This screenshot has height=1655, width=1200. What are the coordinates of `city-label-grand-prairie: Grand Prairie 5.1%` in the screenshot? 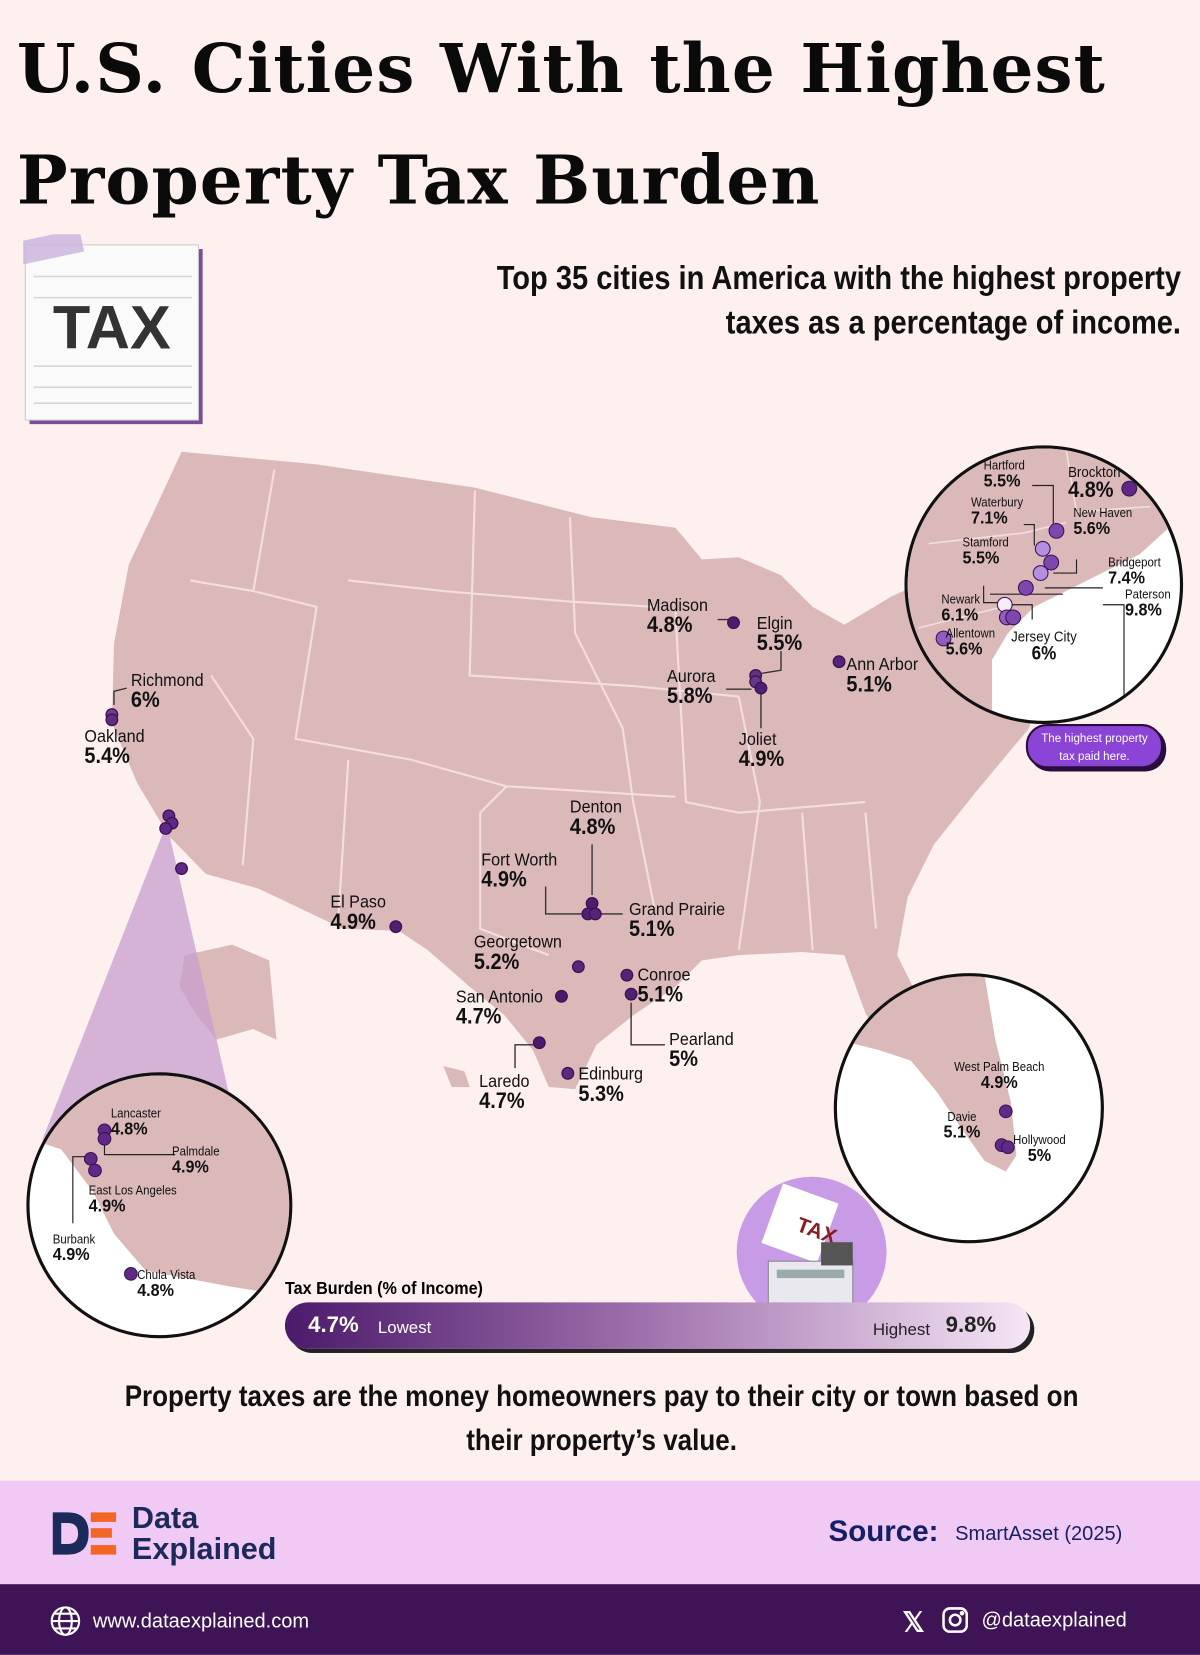 It's located at (677, 920).